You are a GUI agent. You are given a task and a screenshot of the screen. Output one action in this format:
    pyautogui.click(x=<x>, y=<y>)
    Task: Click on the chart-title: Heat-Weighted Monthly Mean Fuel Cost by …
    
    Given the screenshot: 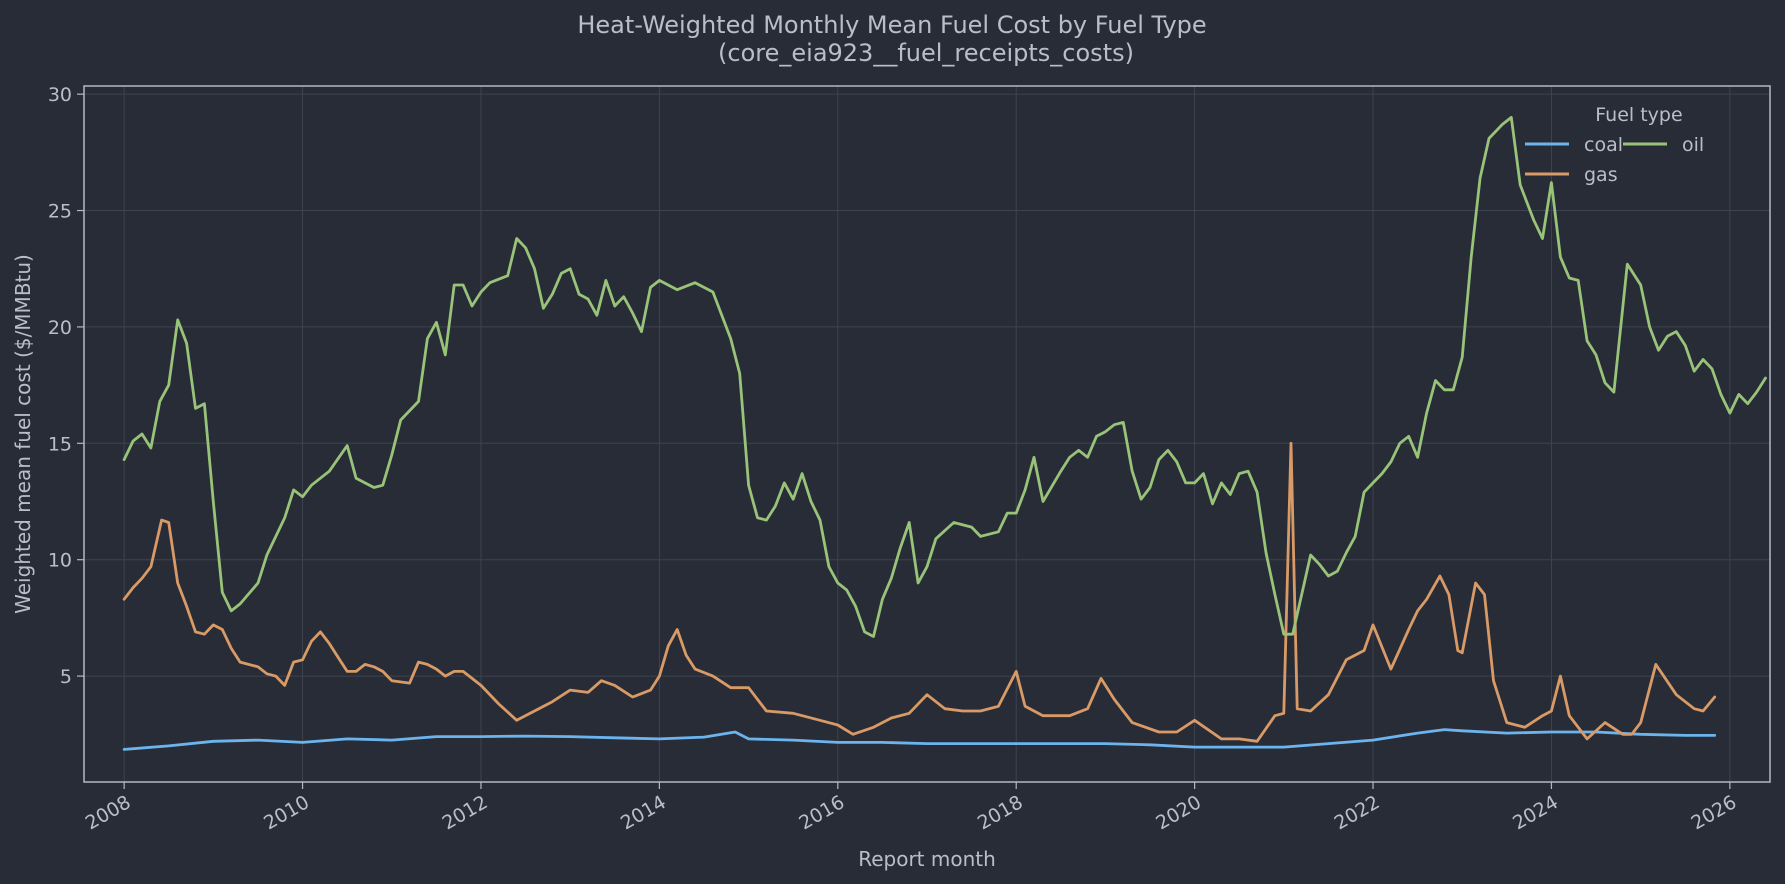 What is the action you would take?
    pyautogui.click(x=891, y=25)
    